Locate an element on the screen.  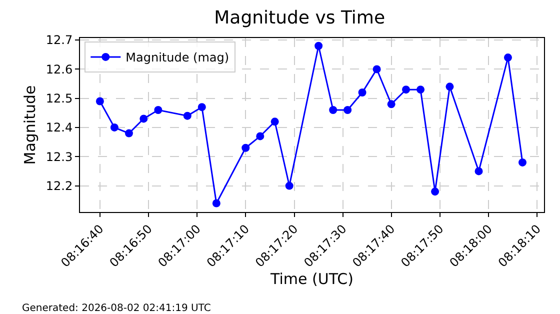
y-tick-label: 12.3 is located at coordinates (59, 157).